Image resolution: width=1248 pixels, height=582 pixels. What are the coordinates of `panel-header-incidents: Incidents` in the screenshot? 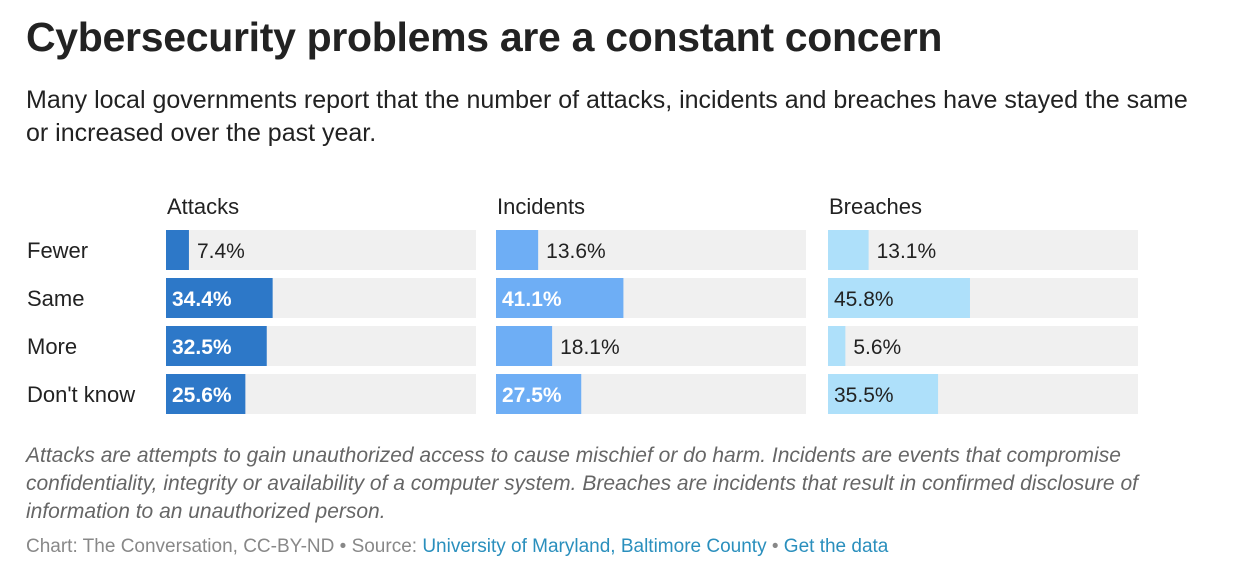 It's located at (541, 206).